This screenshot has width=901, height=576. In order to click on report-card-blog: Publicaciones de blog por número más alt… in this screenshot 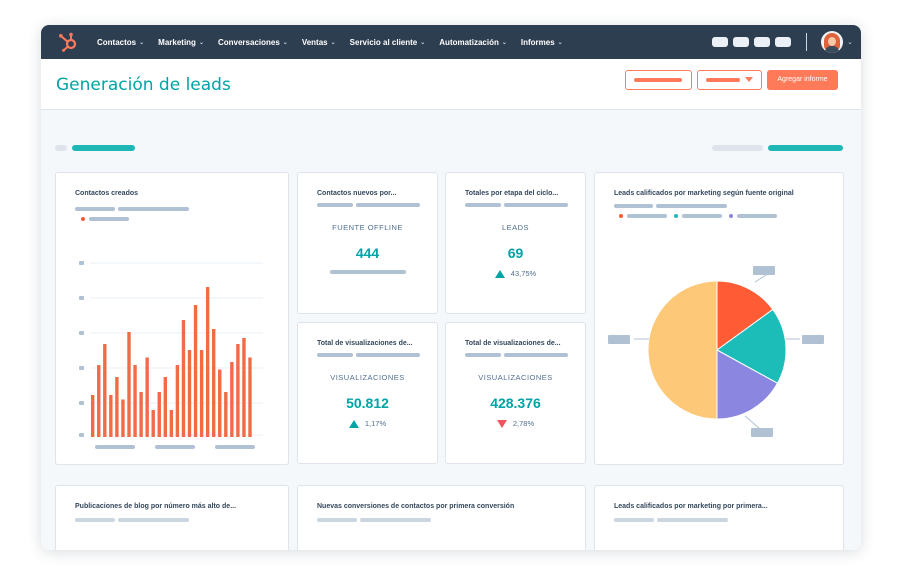, I will do `click(172, 517)`.